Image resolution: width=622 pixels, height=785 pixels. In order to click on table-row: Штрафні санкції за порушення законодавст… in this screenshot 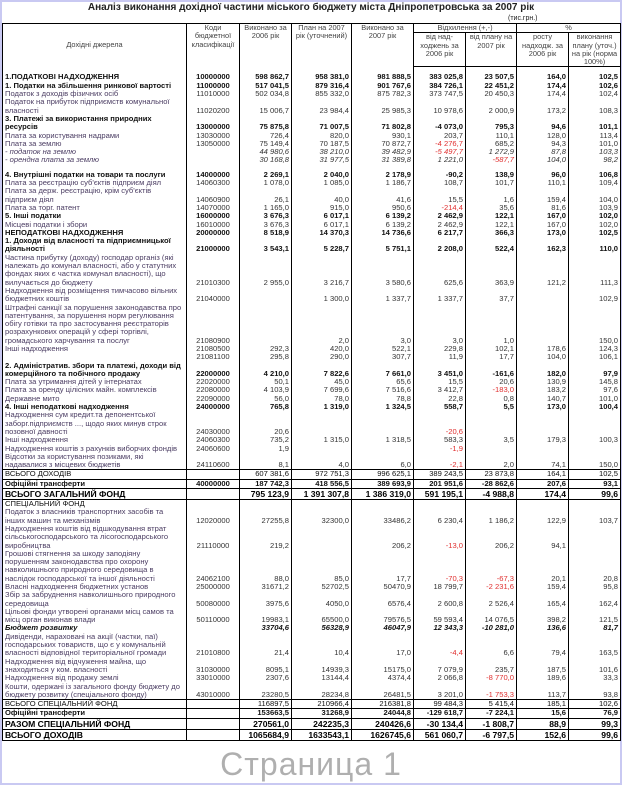, I will do `click(312, 324)`.